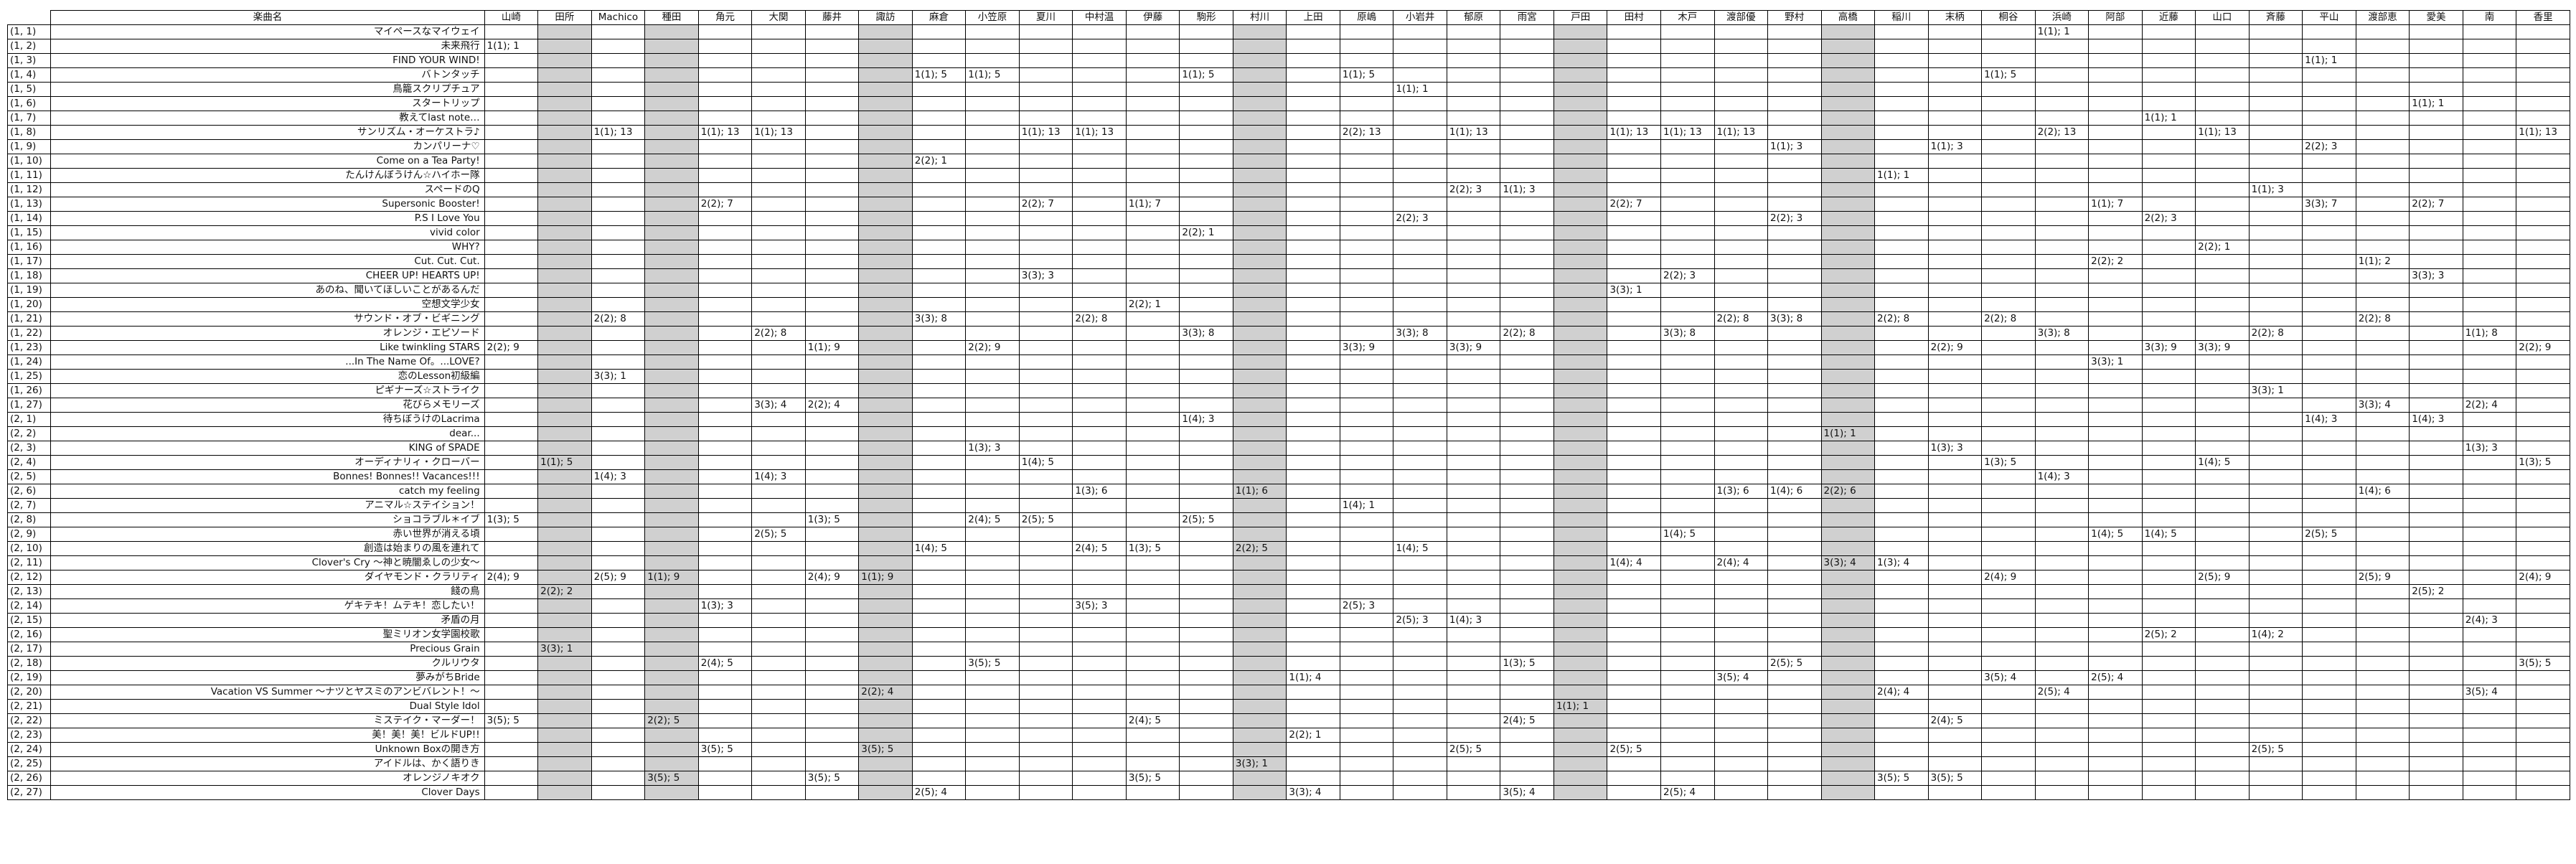 The width and height of the screenshot is (2576, 864). I want to click on column-header-singer: 雨宮, so click(1527, 18).